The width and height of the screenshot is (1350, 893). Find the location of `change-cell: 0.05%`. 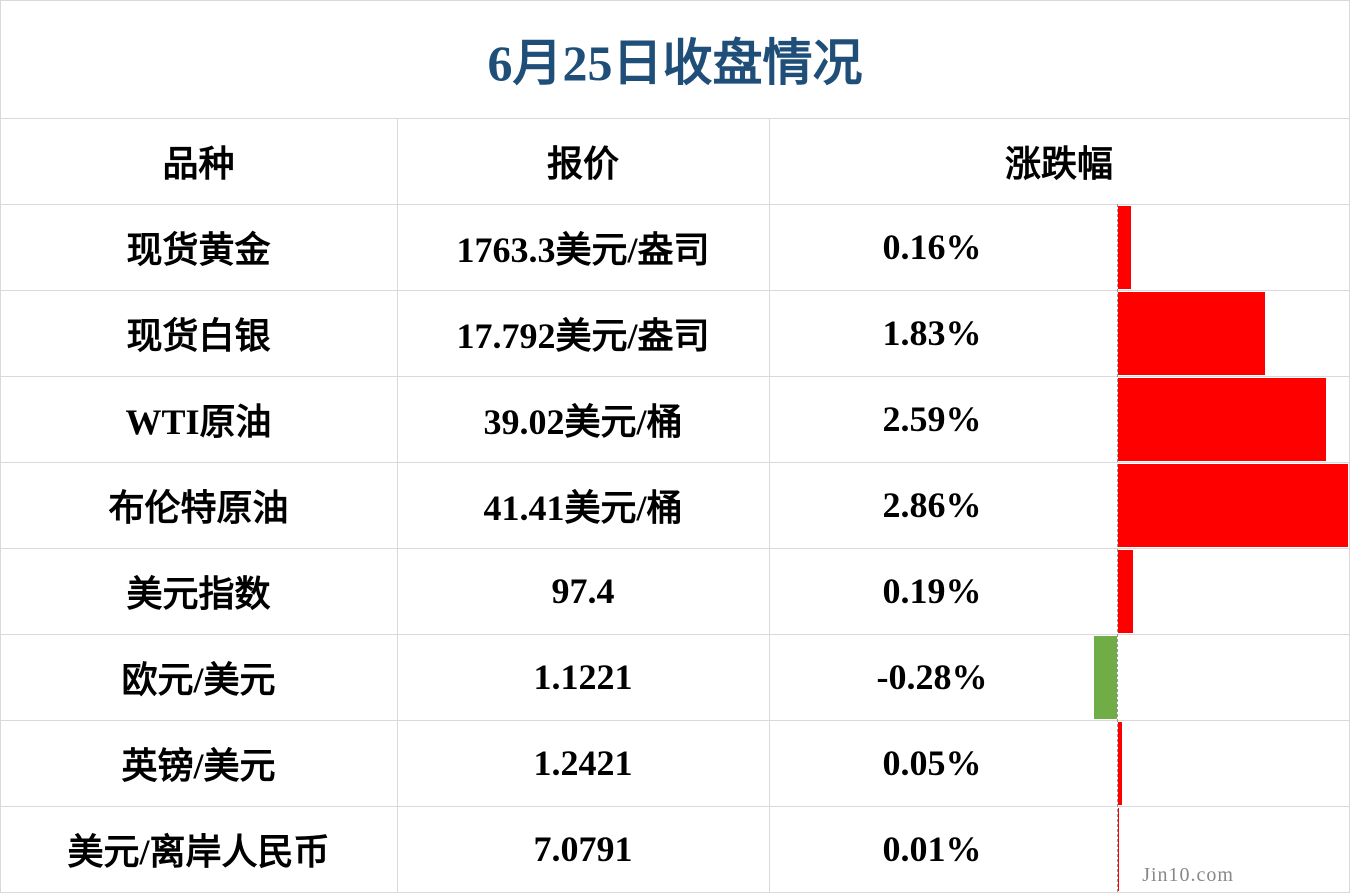

change-cell: 0.05% is located at coordinates (932, 763).